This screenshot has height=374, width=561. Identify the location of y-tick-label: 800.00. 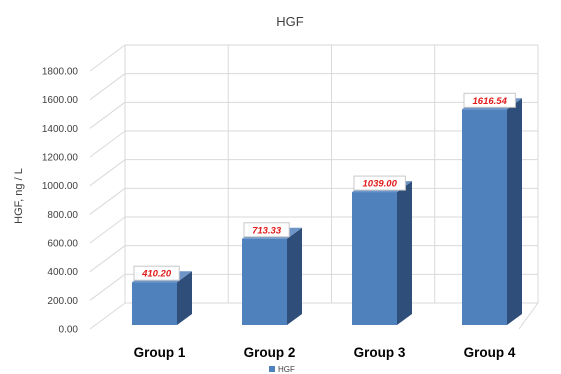
(62, 215).